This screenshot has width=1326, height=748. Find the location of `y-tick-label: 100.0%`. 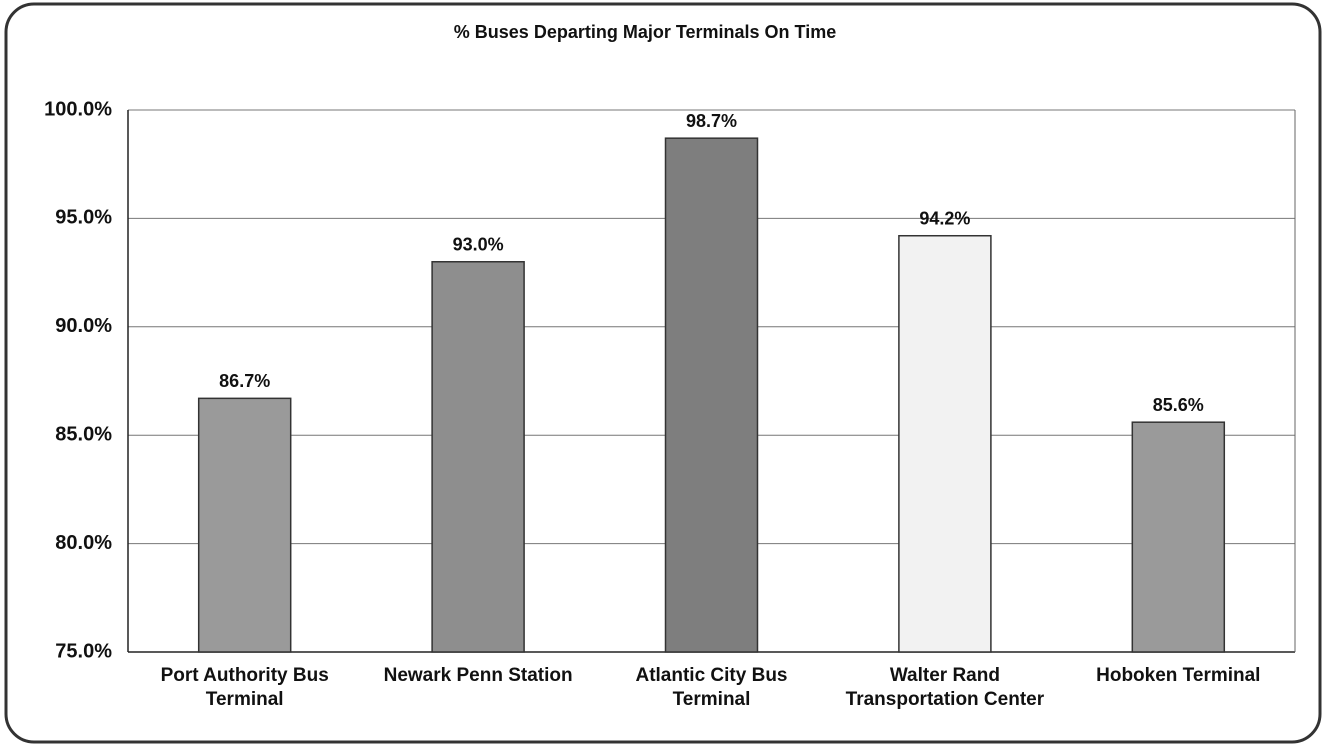

y-tick-label: 100.0% is located at coordinates (78, 109).